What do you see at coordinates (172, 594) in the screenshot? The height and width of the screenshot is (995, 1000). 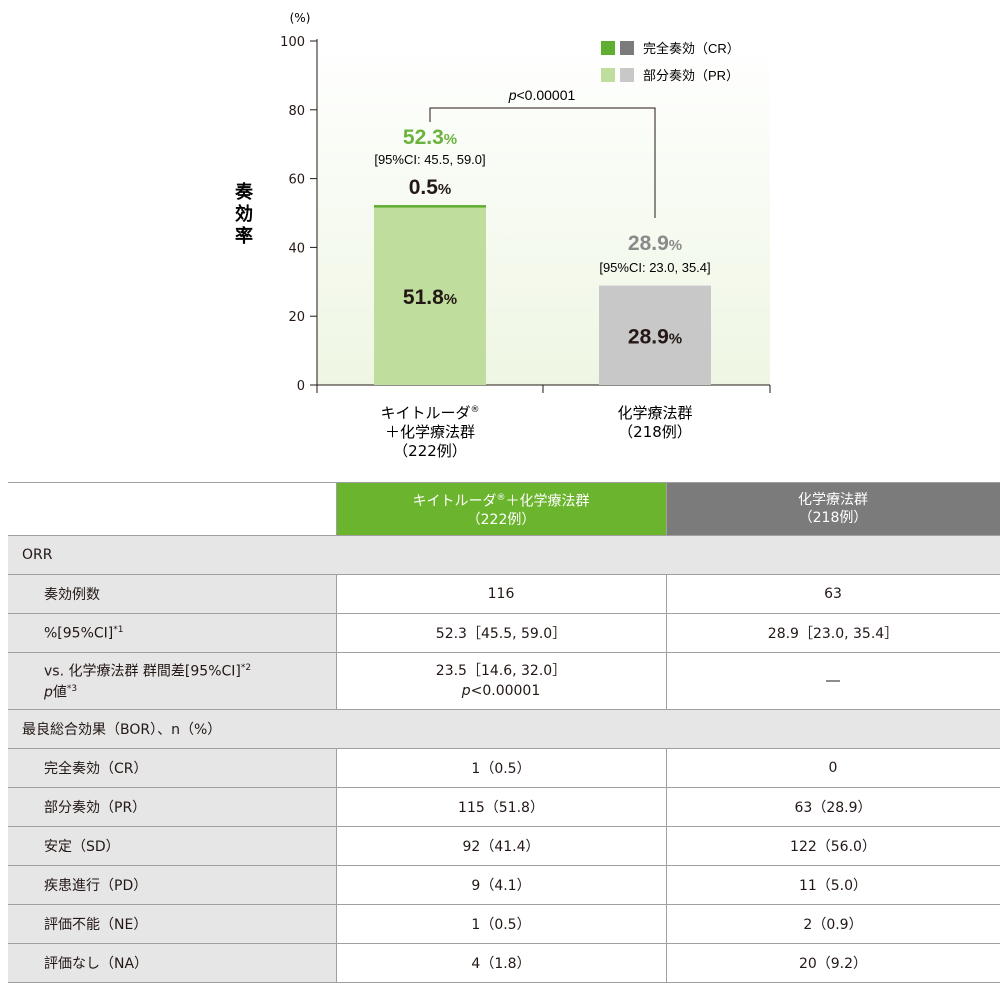 I see `row-label: 奏効例数` at bounding box center [172, 594].